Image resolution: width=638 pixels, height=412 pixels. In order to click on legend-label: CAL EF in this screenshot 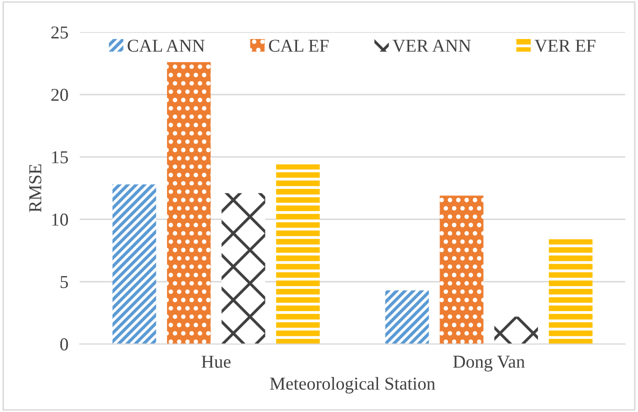, I will do `click(298, 46)`.